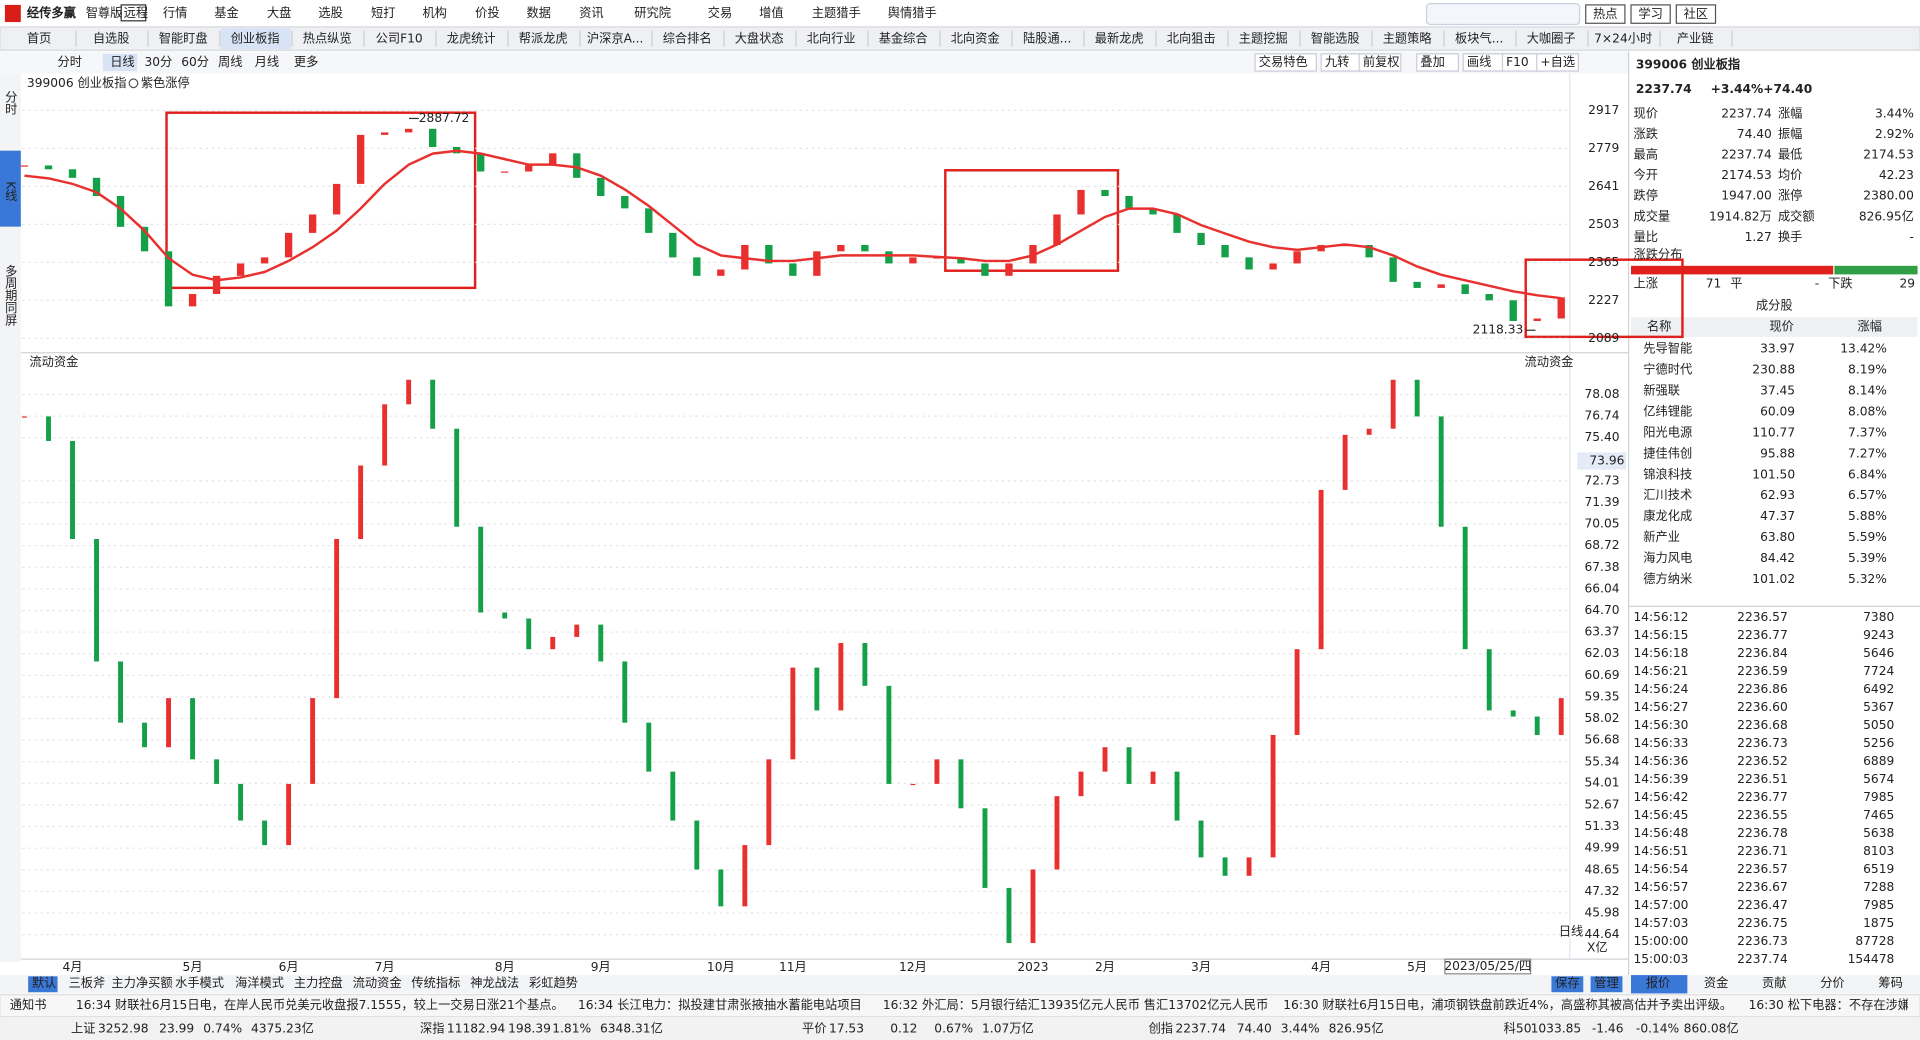  Describe the element at coordinates (687, 38) in the screenshot. I see `tab: 综合排名` at that location.